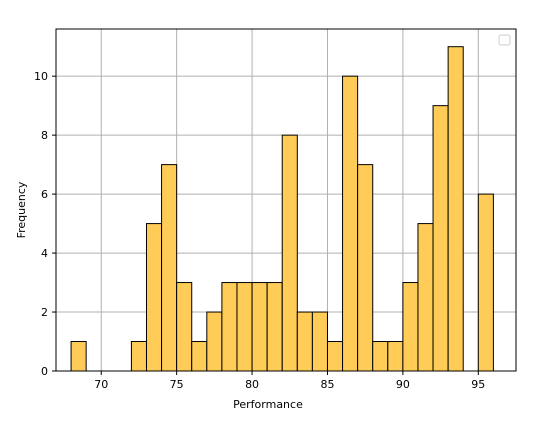  Describe the element at coordinates (327, 384) in the screenshot. I see `x-tick-label: 85` at that location.